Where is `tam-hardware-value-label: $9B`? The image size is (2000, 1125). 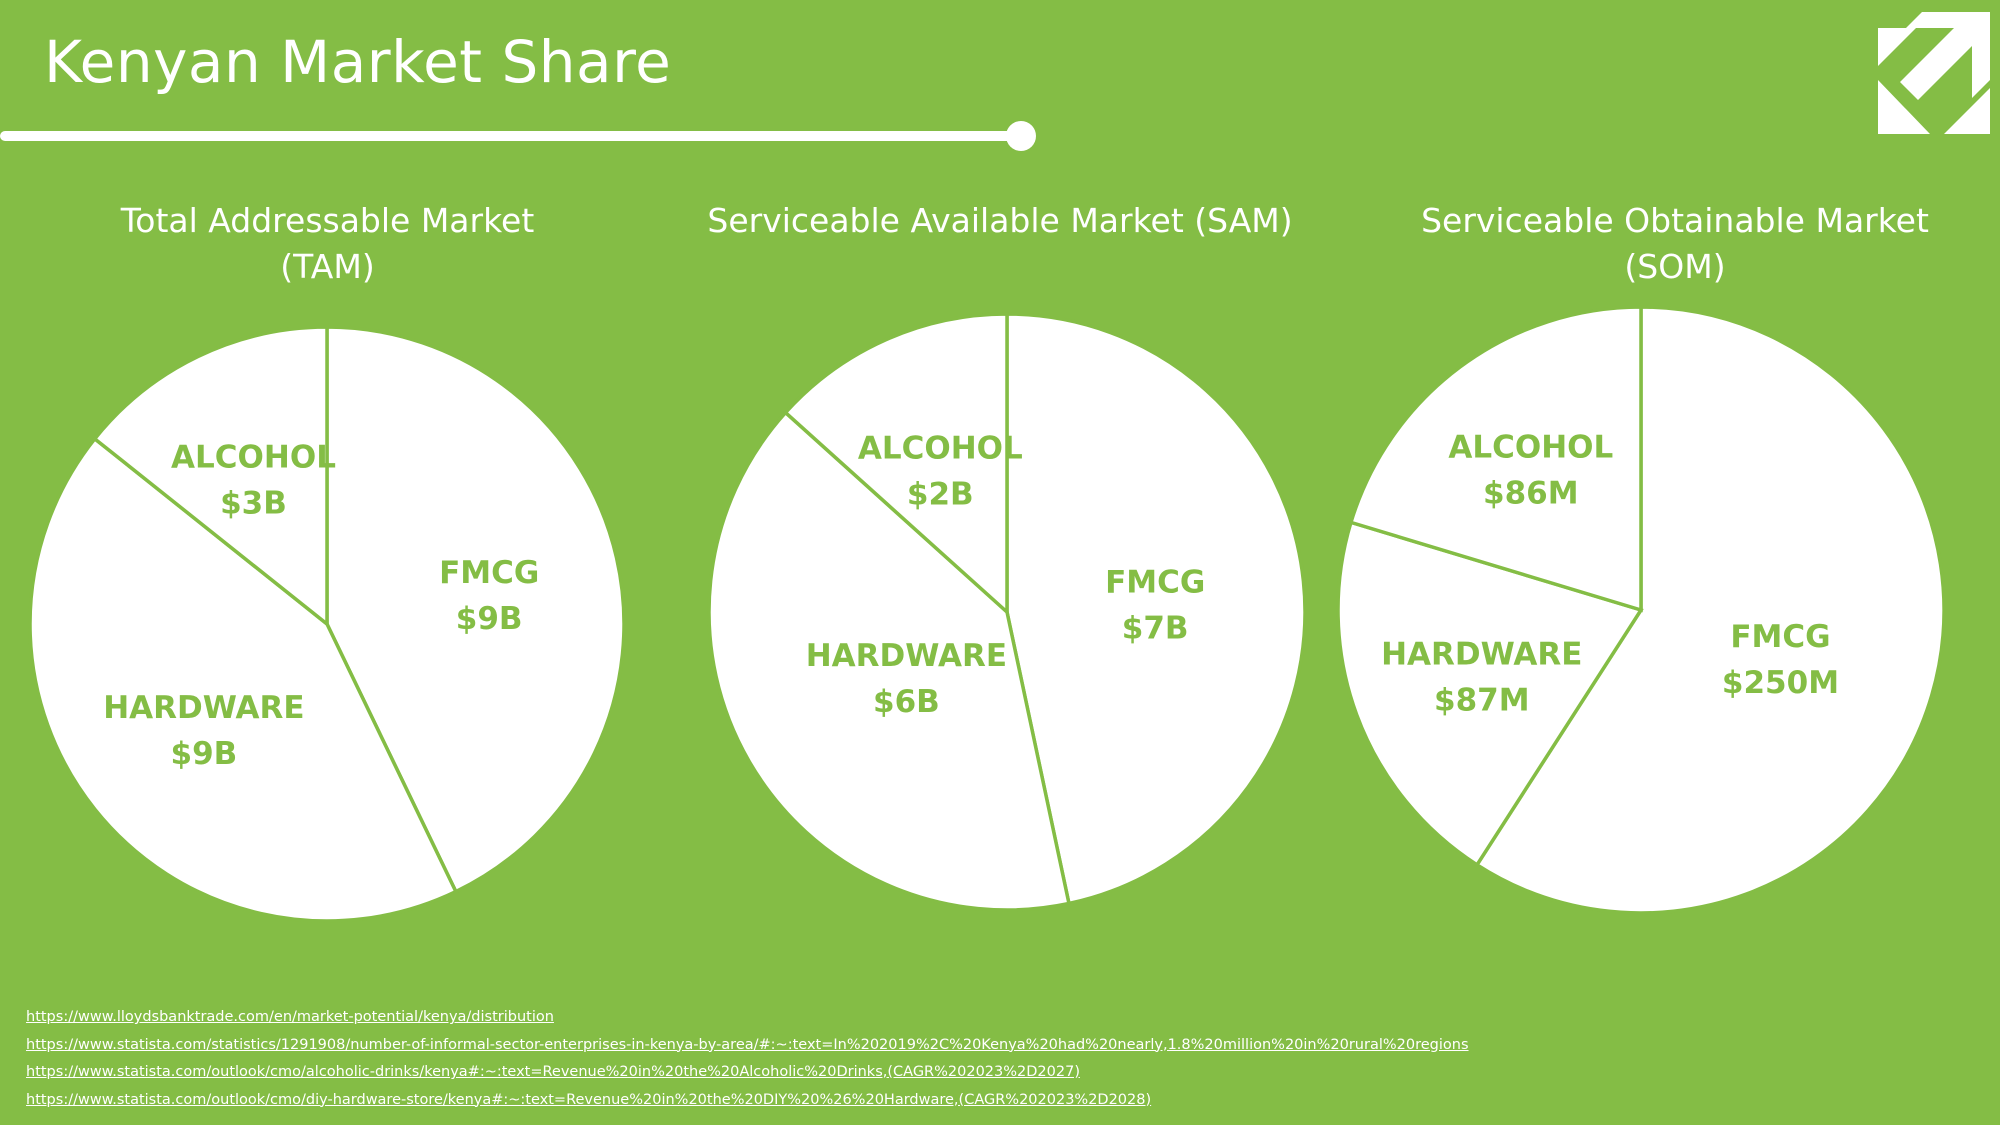 tam-hardware-value-label: $9B is located at coordinates (204, 754).